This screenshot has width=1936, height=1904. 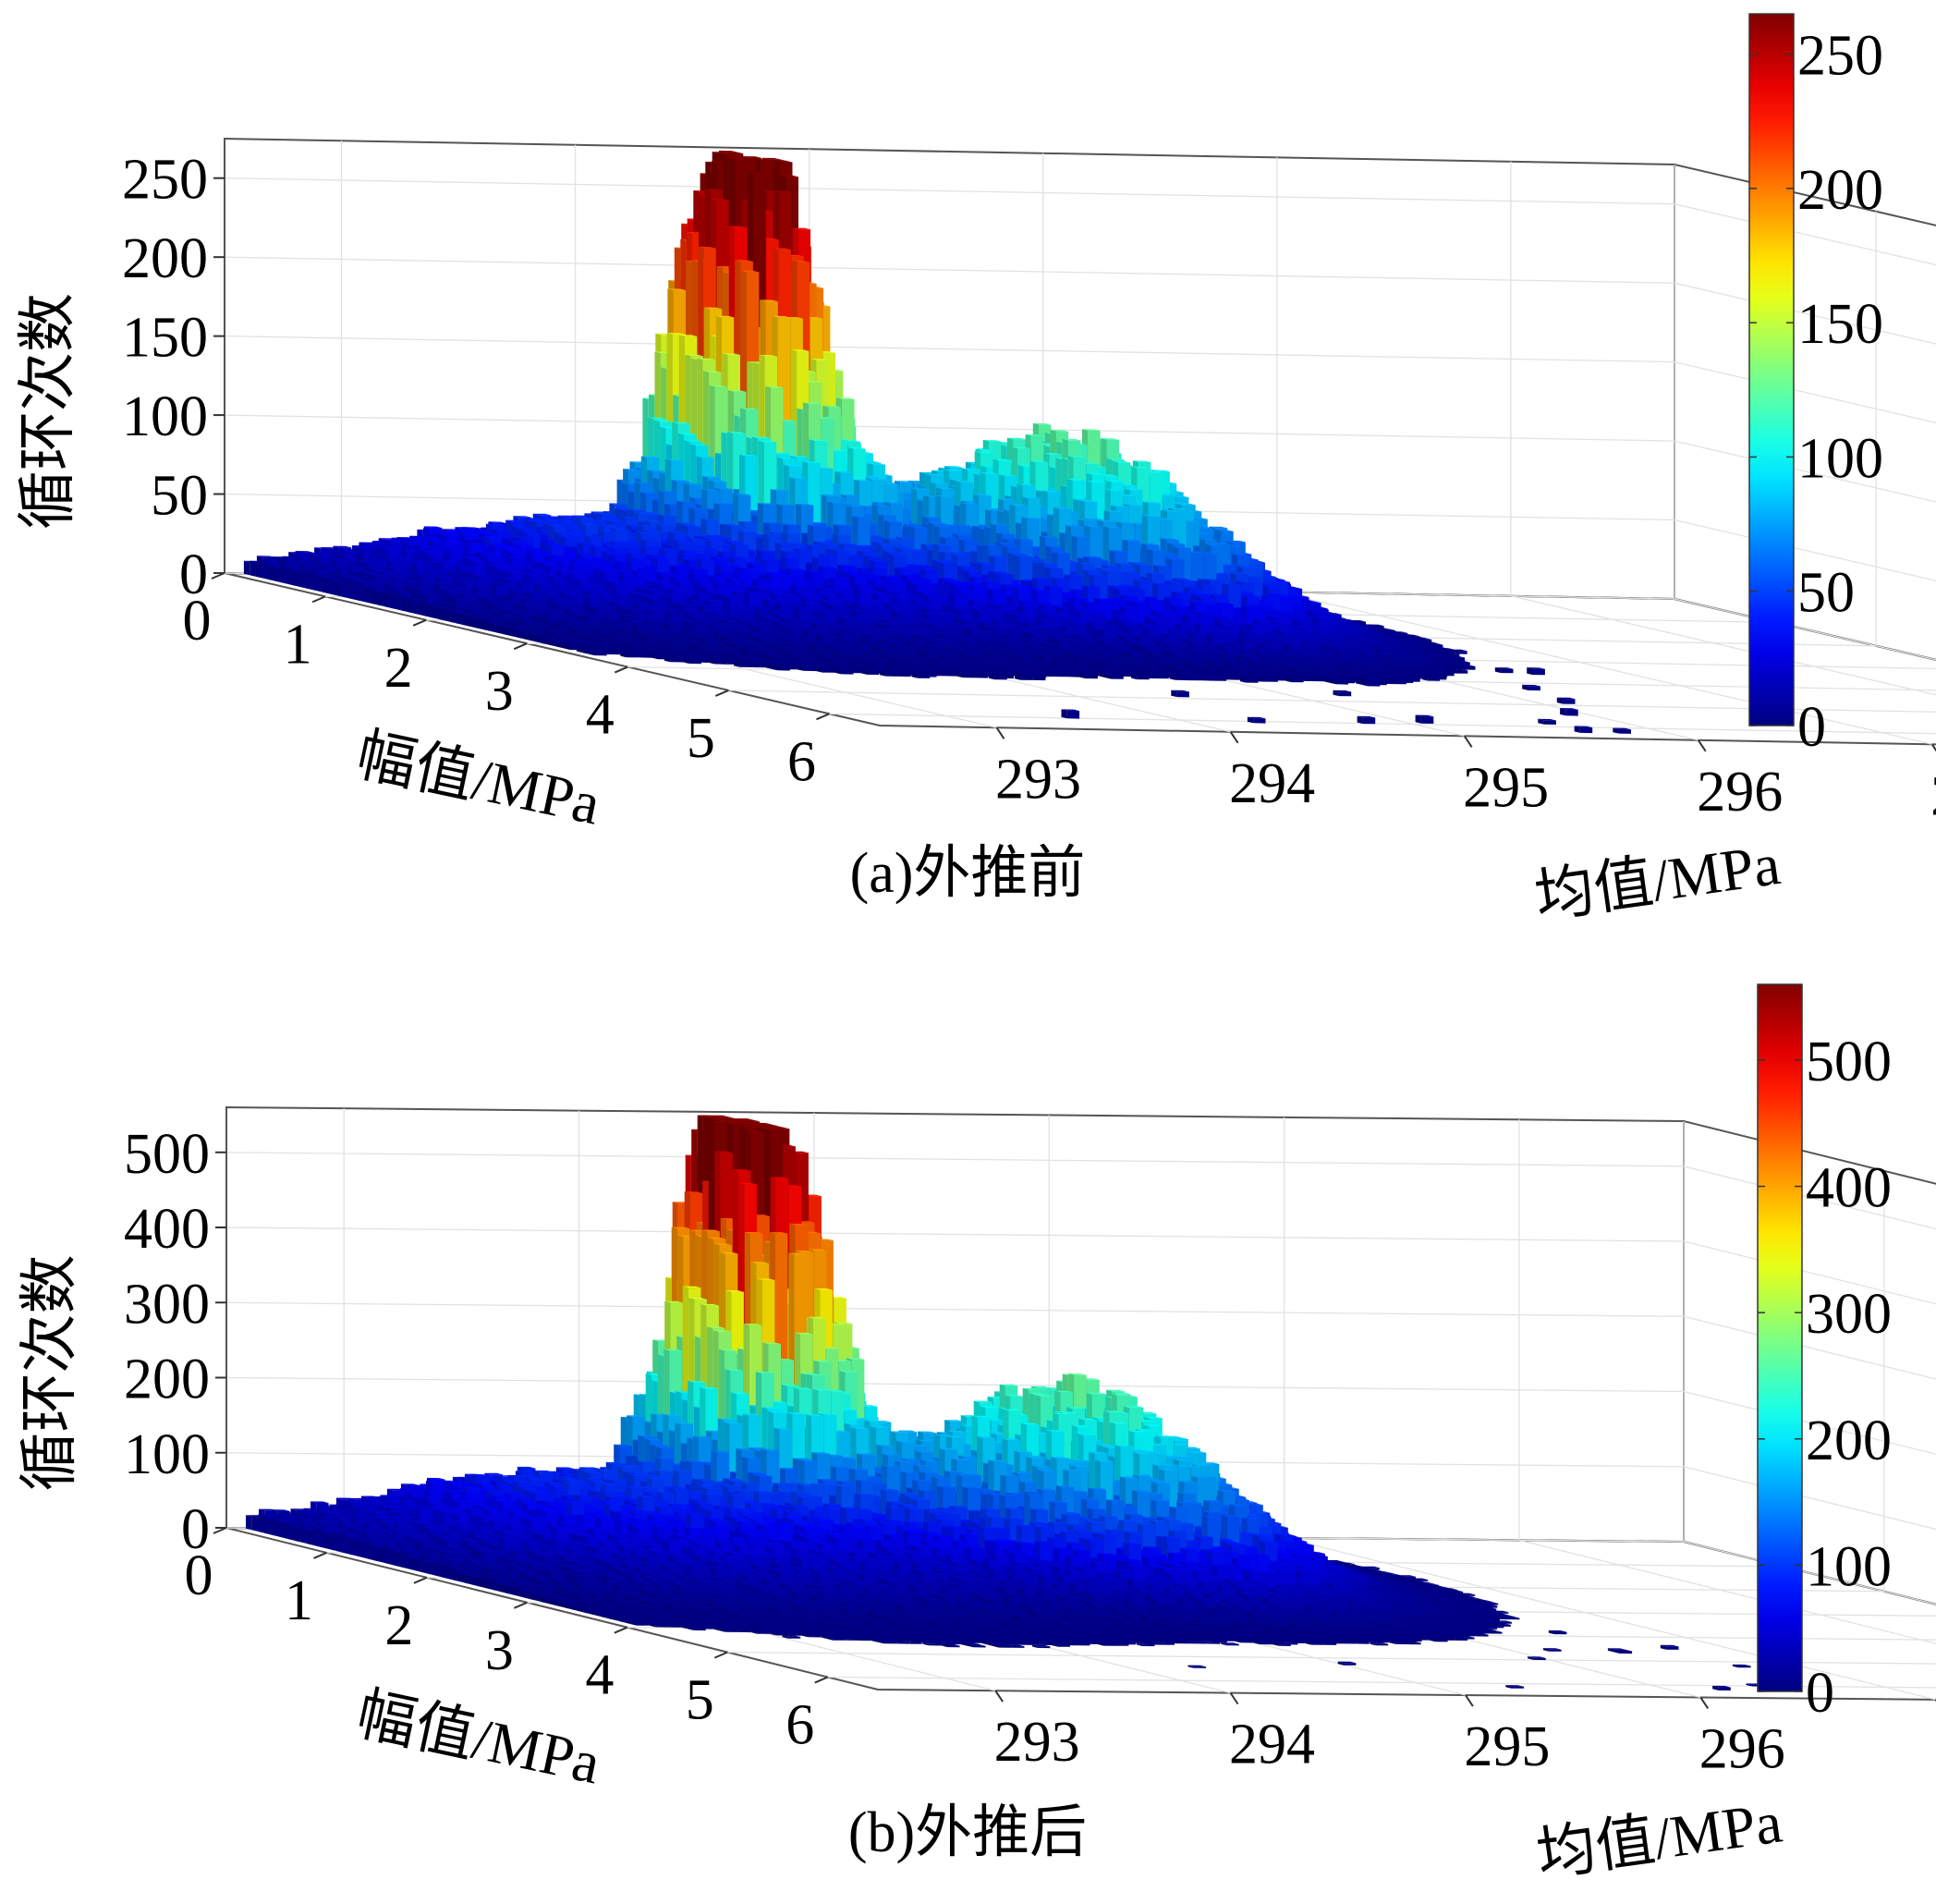 What do you see at coordinates (1272, 783) in the screenshot?
I see `y-tick-label: 294` at bounding box center [1272, 783].